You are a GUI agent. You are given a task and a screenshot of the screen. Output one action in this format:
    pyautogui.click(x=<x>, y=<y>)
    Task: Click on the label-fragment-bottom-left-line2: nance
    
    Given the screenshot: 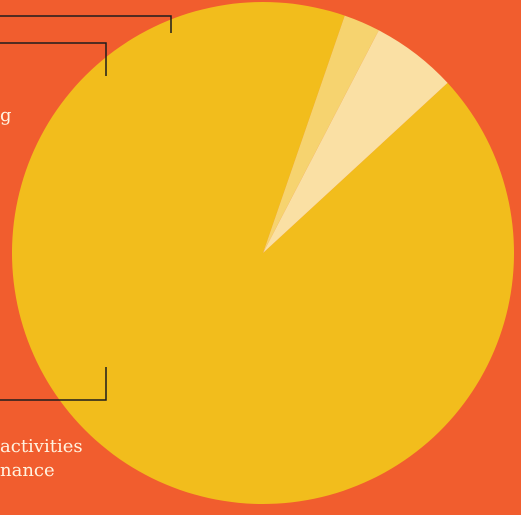 What is the action you would take?
    pyautogui.click(x=27, y=470)
    